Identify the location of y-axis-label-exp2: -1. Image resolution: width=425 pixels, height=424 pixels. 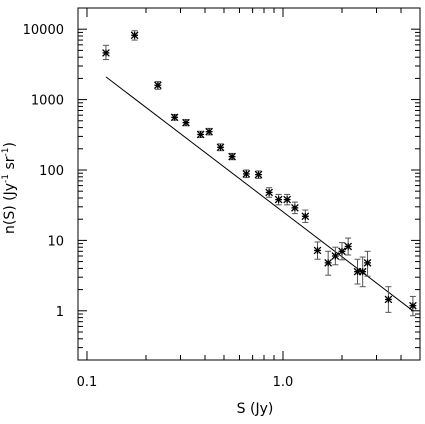
(6, 151).